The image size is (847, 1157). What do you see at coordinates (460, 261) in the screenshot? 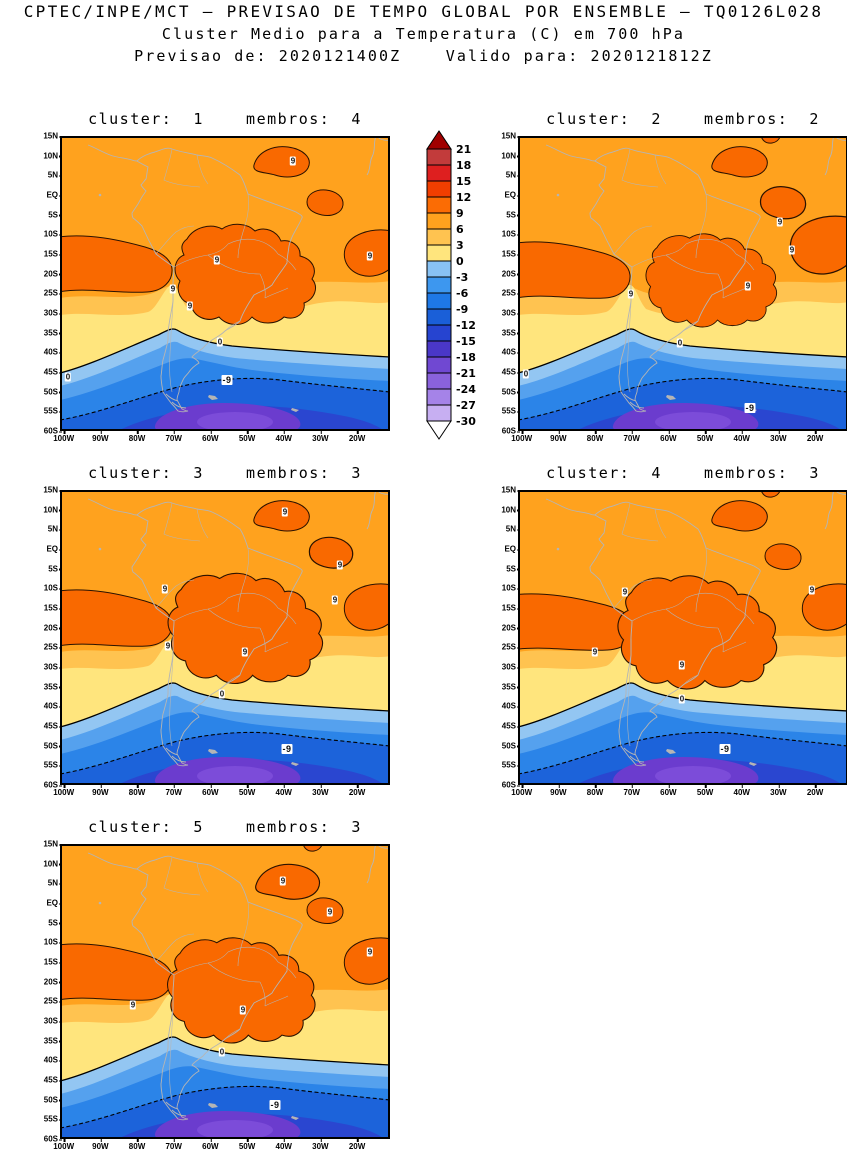
I see `colorbar-level-label: 0` at bounding box center [460, 261].